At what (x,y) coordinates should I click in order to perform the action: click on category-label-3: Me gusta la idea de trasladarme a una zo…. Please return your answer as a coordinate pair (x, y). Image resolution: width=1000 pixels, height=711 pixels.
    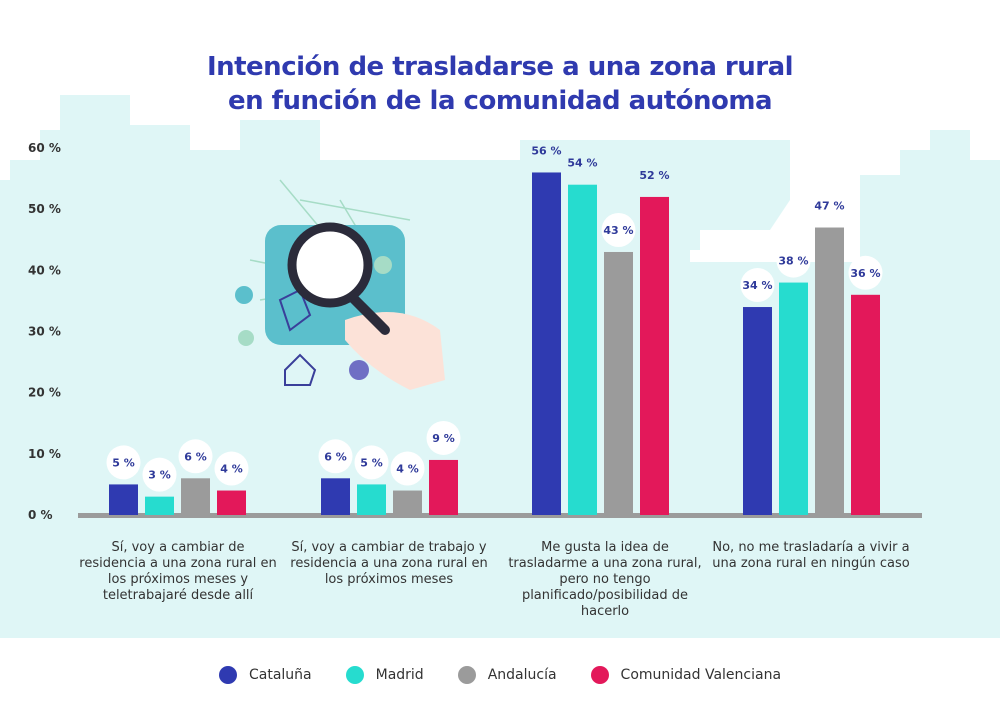
    Looking at the image, I should click on (605, 579).